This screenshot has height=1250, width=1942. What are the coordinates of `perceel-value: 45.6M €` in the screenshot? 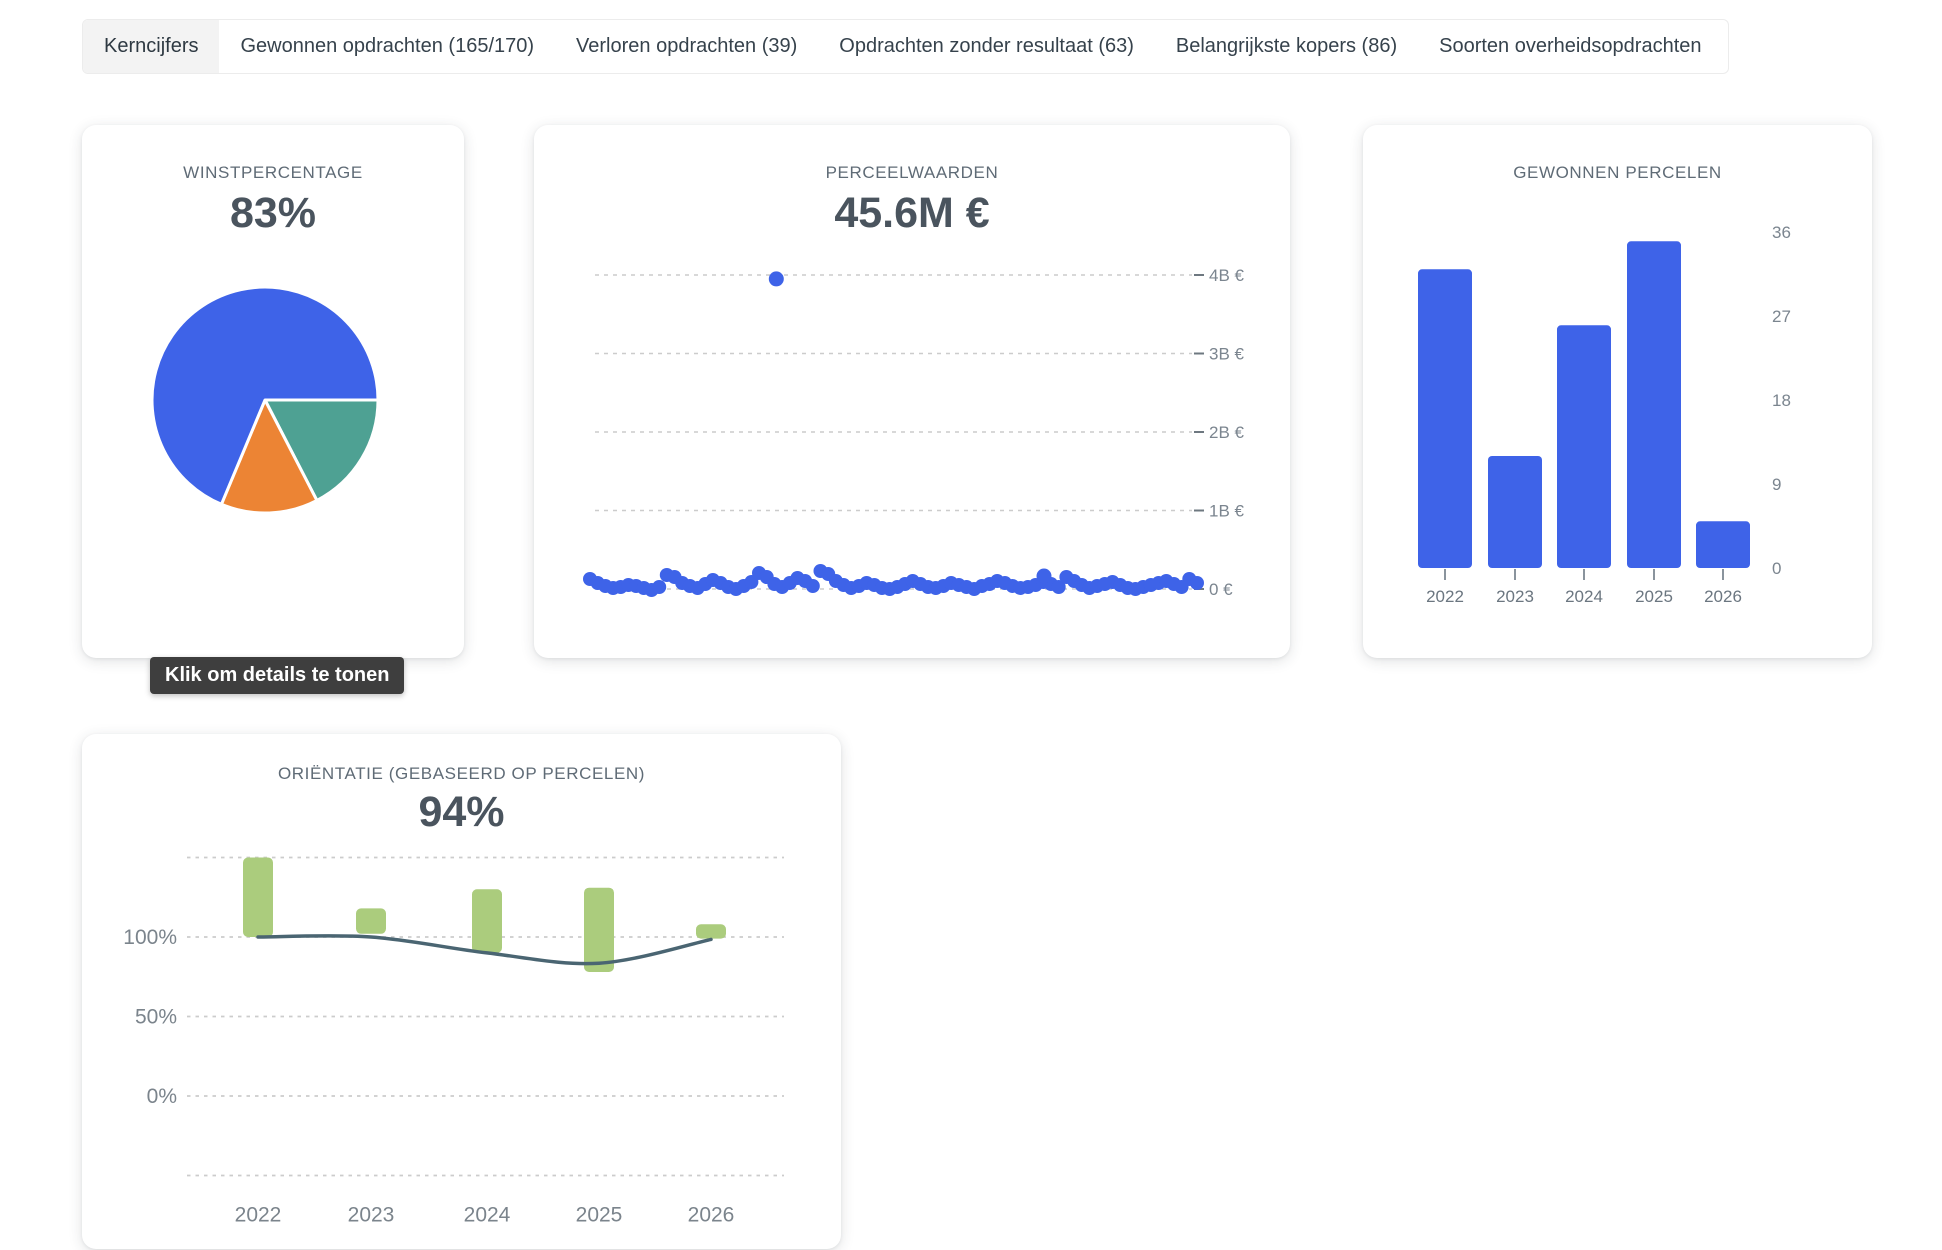 It's located at (912, 213).